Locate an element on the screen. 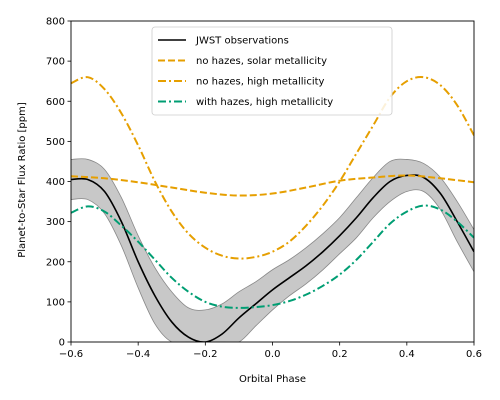 This screenshot has height=400, width=500. y-tick-label: 200 is located at coordinates (55, 262).